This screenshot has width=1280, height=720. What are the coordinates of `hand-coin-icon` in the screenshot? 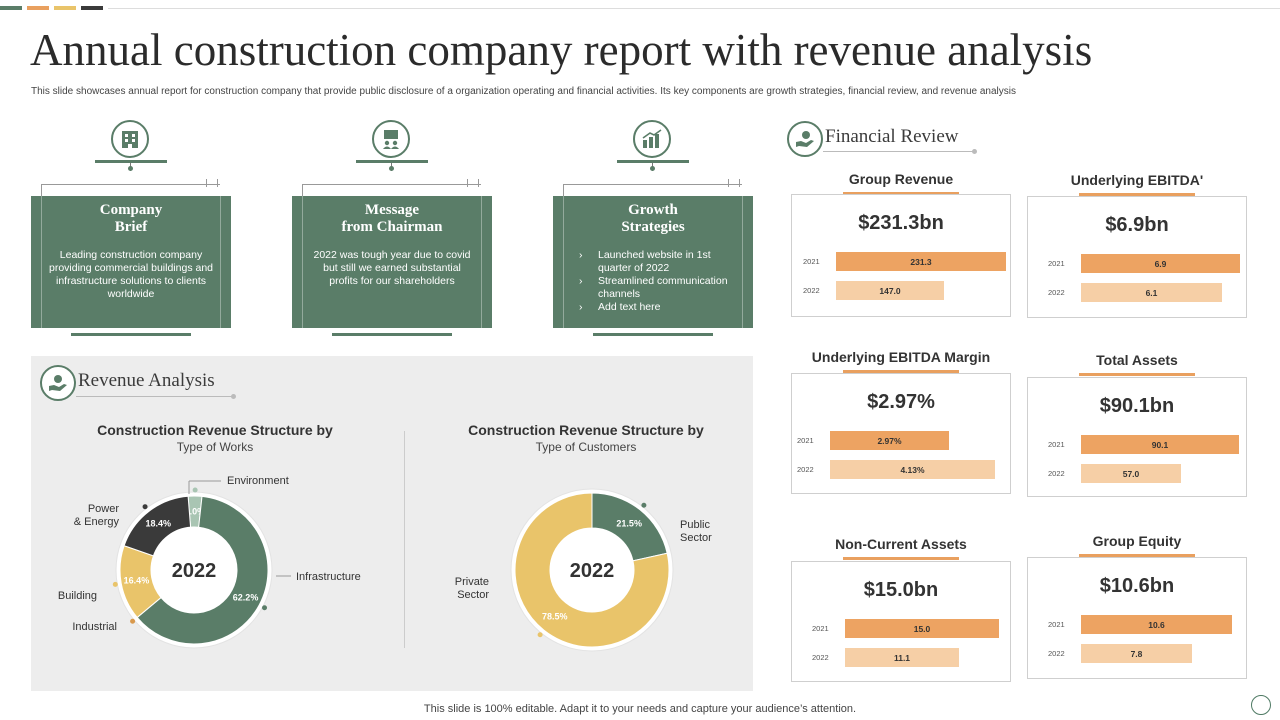 It's located at (58, 383).